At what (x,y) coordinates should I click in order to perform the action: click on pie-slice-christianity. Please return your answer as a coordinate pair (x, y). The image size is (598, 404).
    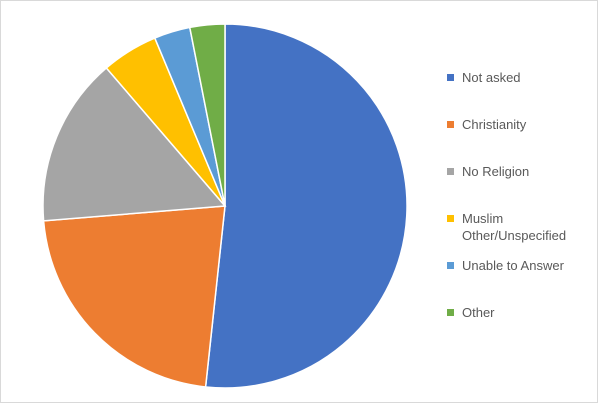
    Looking at the image, I should click on (134, 296).